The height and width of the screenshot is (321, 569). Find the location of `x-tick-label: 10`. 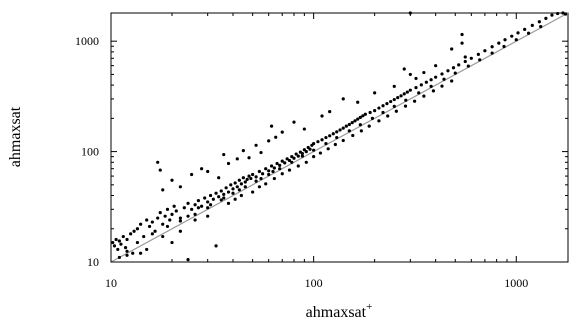

x-tick-label: 10 is located at coordinates (111, 283).